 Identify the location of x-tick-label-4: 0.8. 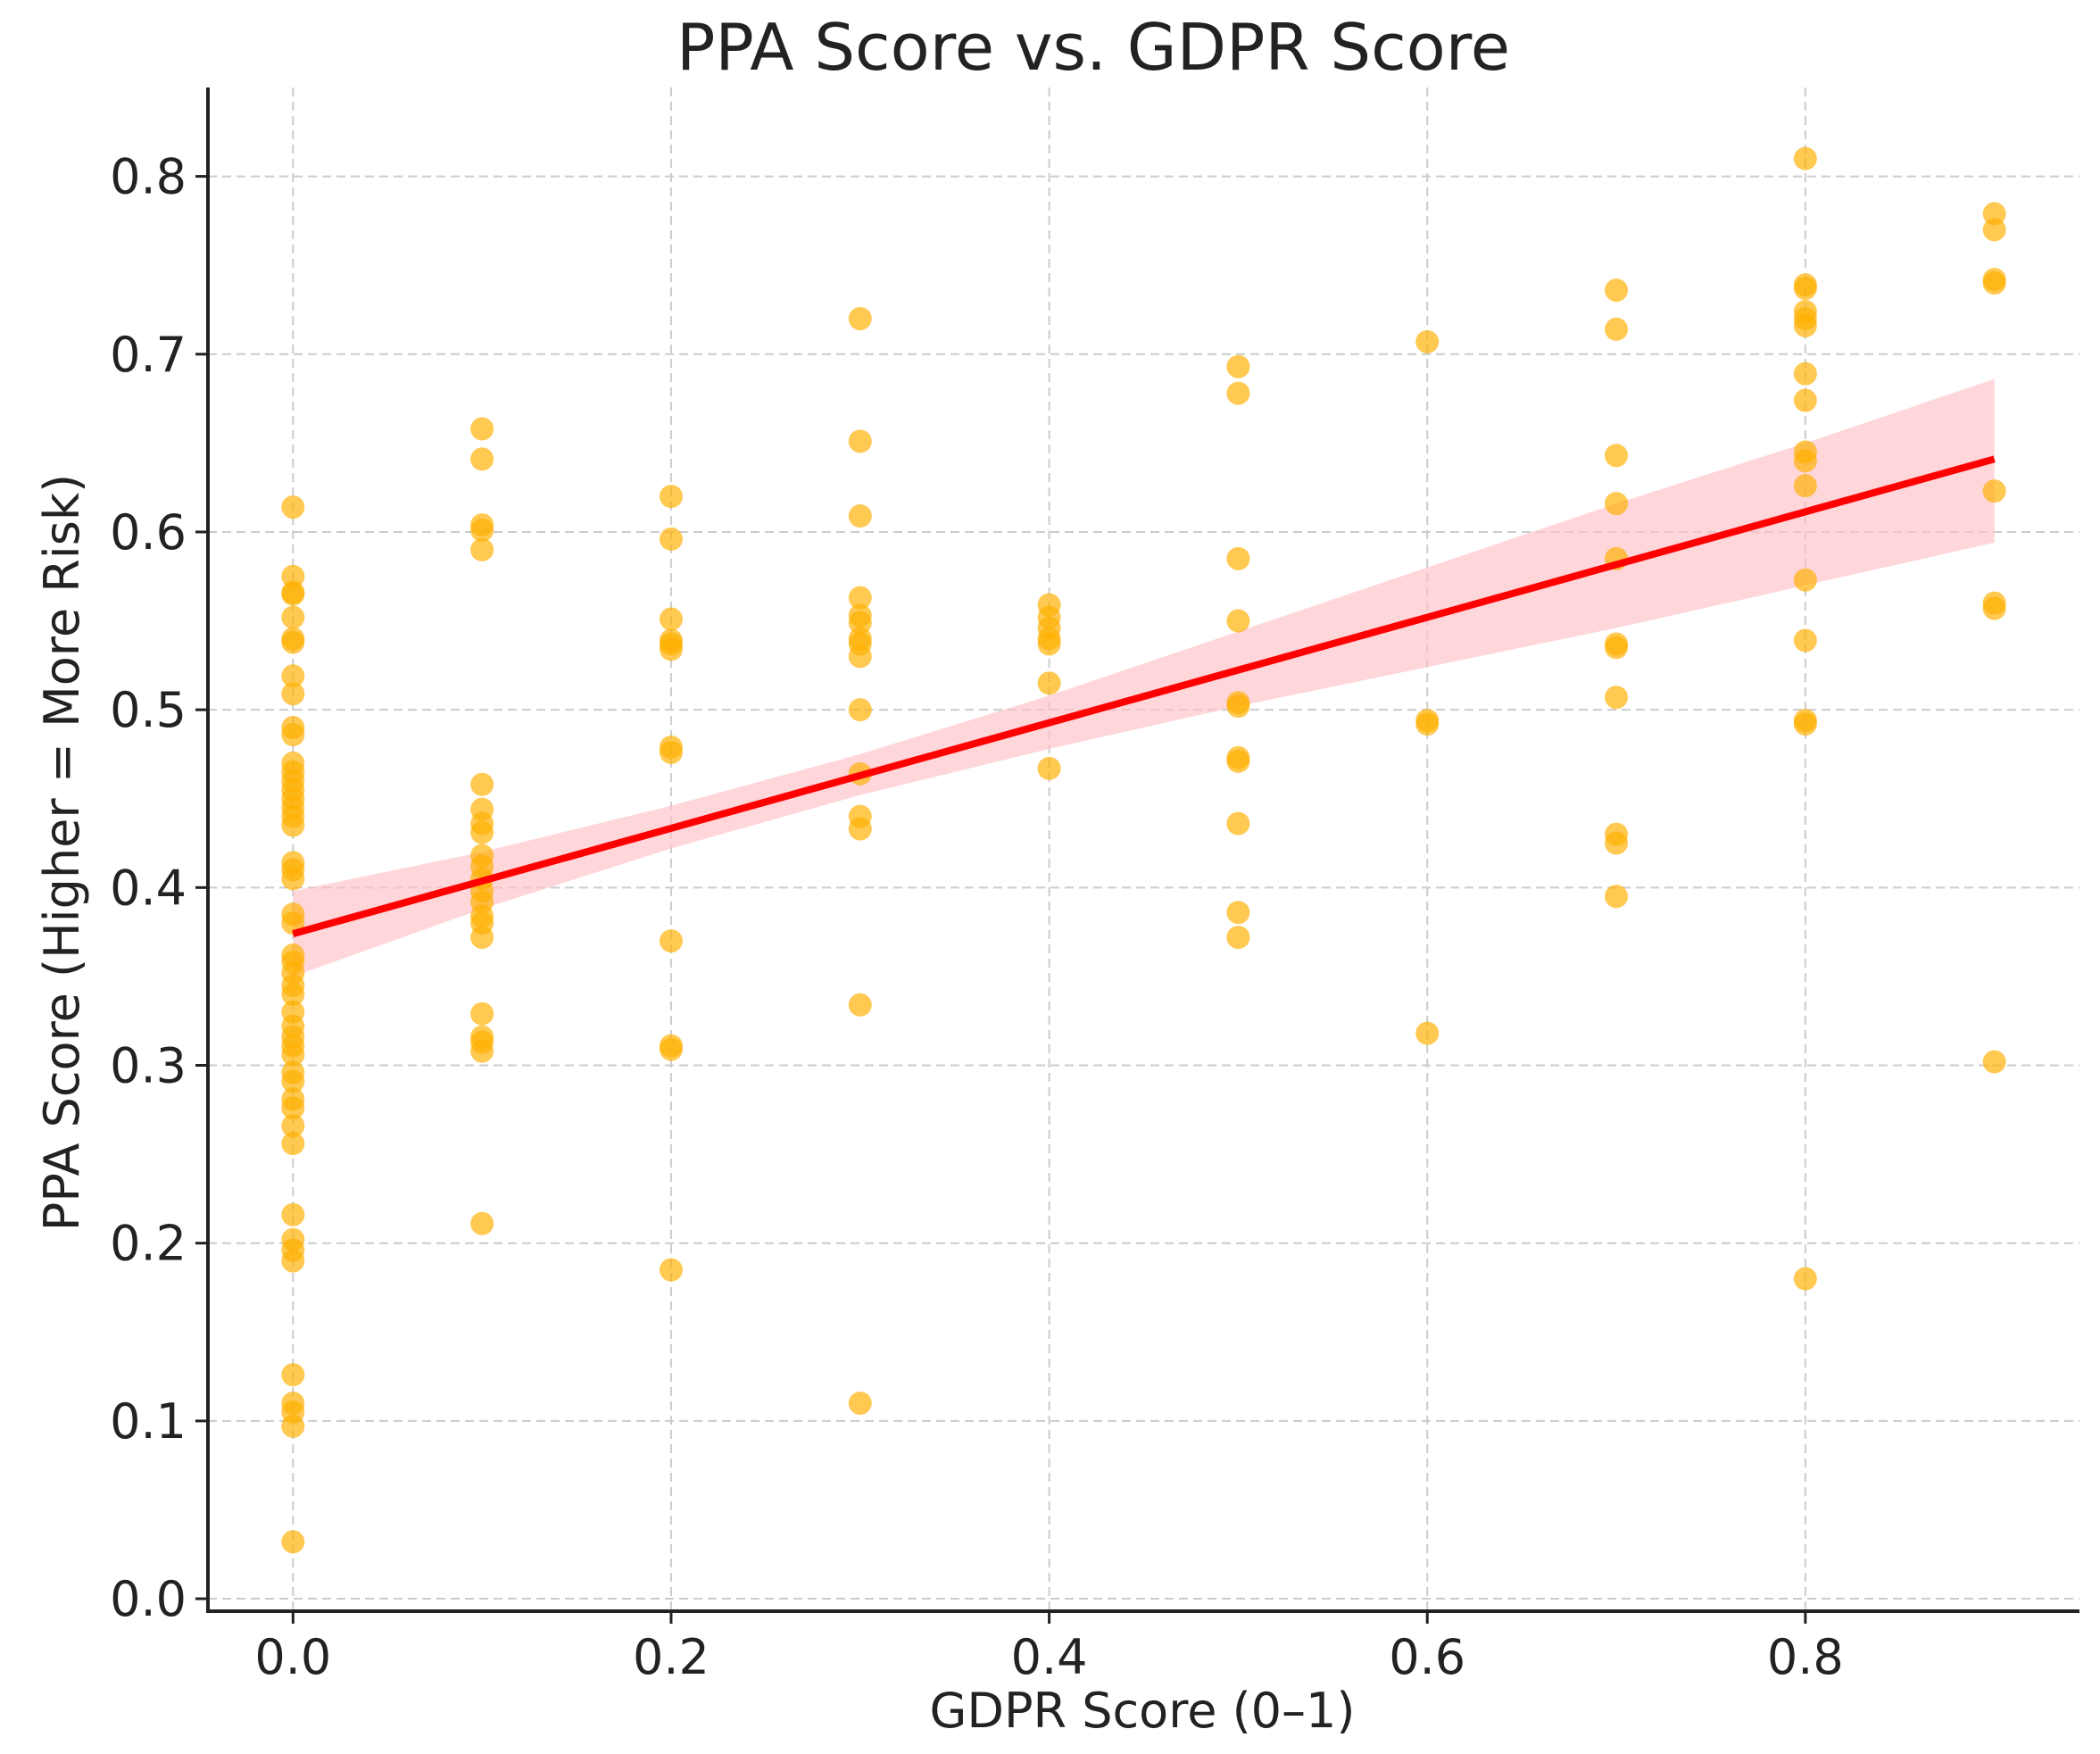
(1805, 1657).